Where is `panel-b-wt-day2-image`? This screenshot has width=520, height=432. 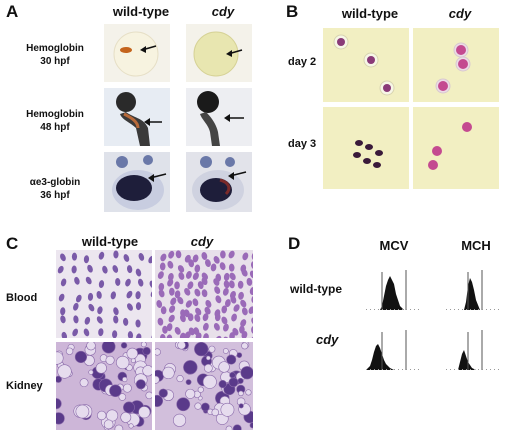
panel-b-wt-day2-image is located at coordinates (366, 65).